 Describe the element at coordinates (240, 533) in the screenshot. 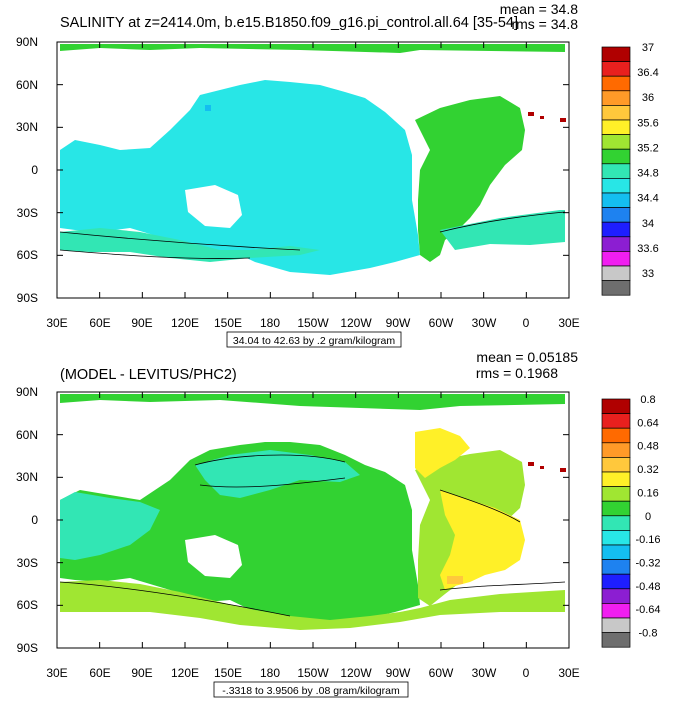

I see `pacific-ocean-region` at that location.